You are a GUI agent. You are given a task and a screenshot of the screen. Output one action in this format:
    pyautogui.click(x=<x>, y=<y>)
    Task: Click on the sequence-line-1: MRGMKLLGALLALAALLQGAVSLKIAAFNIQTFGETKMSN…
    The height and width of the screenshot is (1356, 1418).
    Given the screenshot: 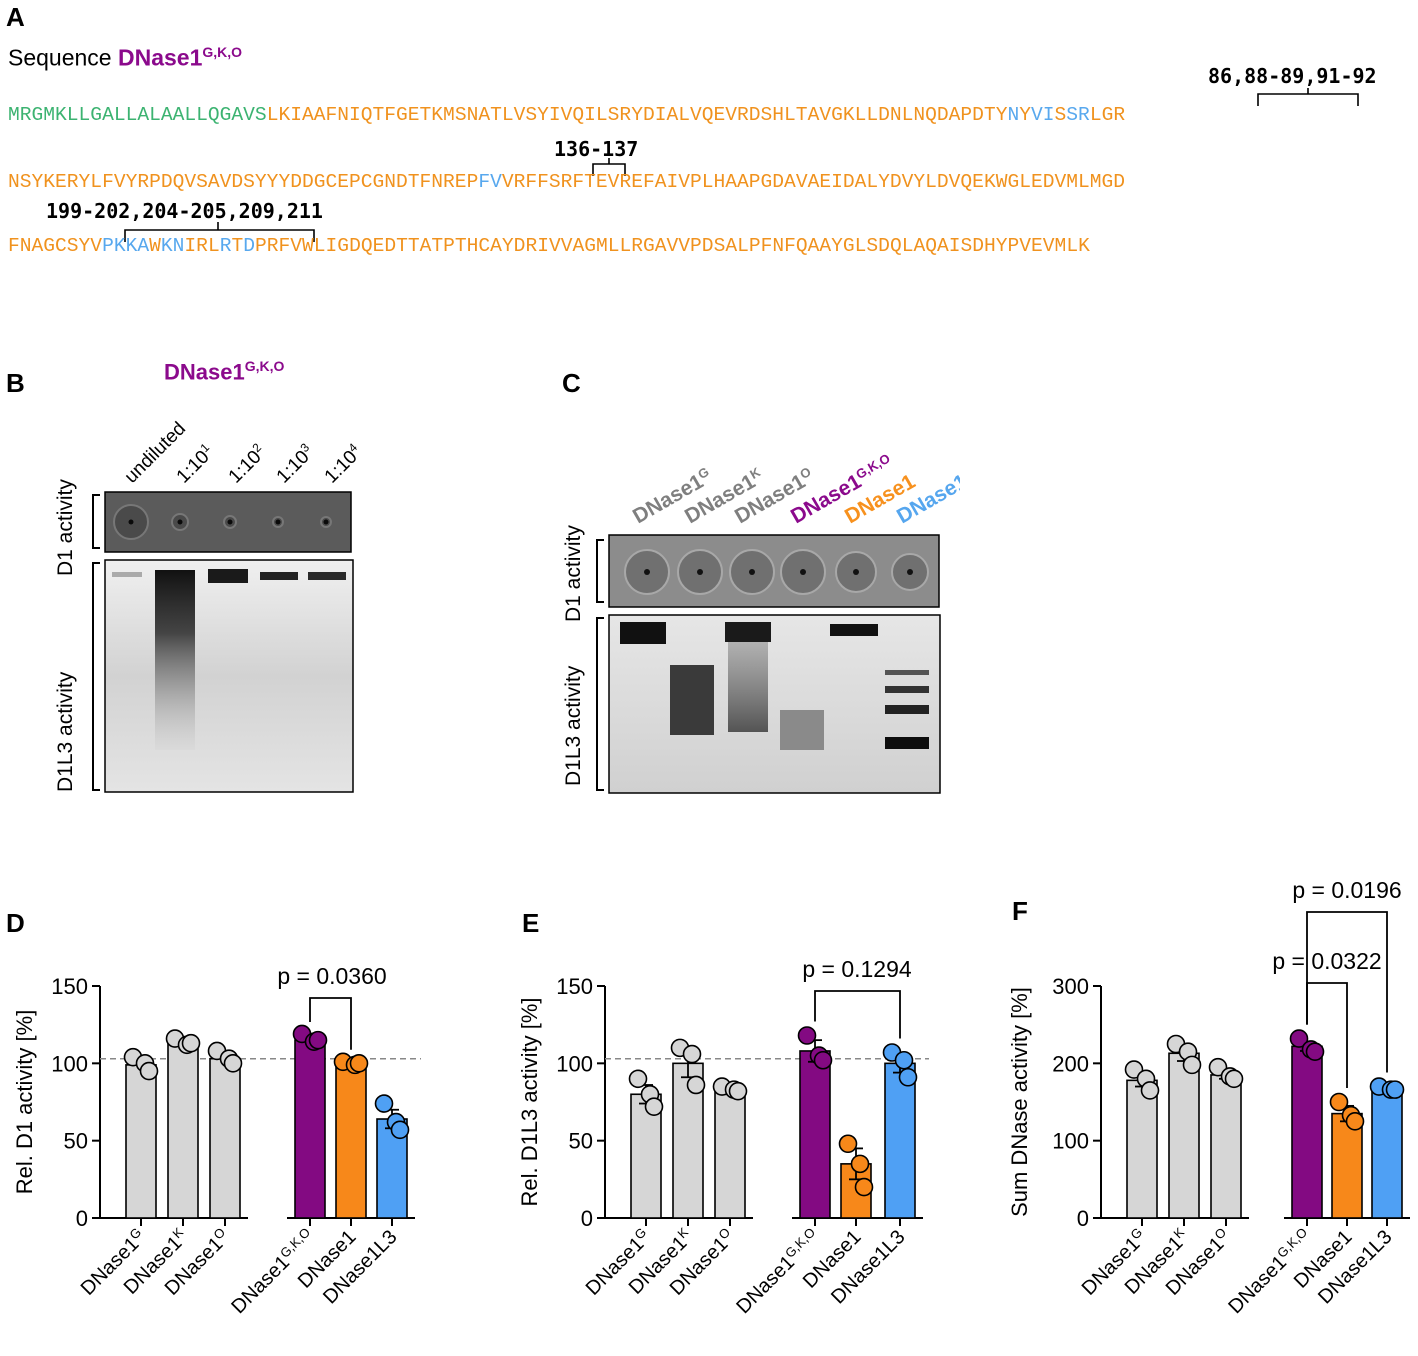 What is the action you would take?
    pyautogui.click(x=566, y=115)
    